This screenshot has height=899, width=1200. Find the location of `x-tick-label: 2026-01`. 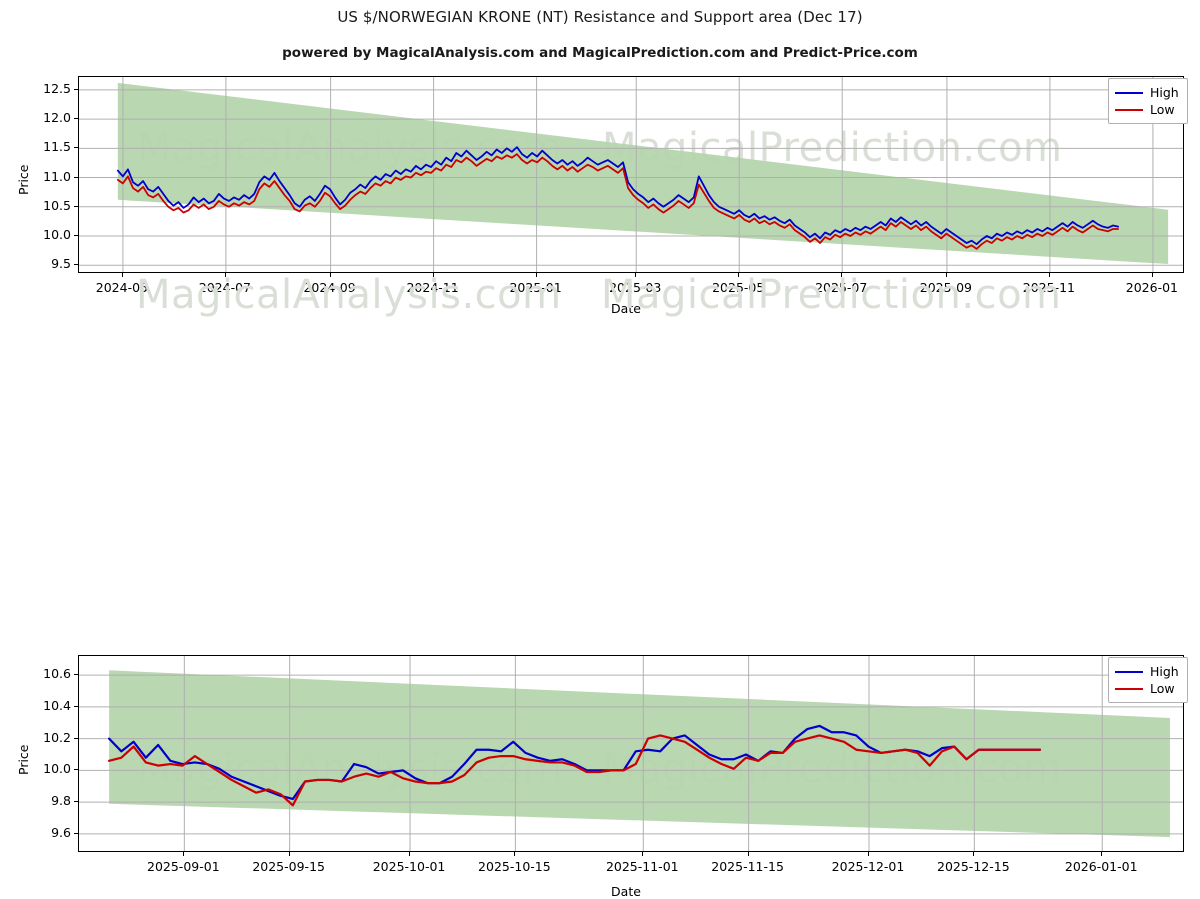

x-tick-label: 2026-01 is located at coordinates (1152, 287).